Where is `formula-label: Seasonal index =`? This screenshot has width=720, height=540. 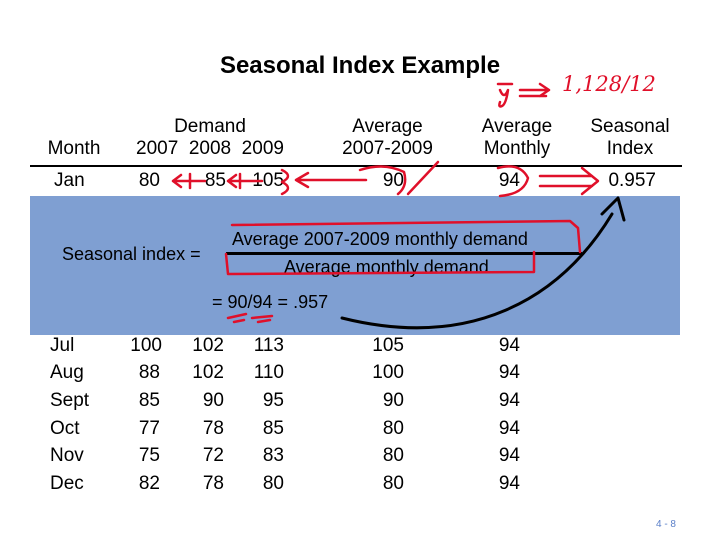
formula-label: Seasonal index = is located at coordinates (131, 254).